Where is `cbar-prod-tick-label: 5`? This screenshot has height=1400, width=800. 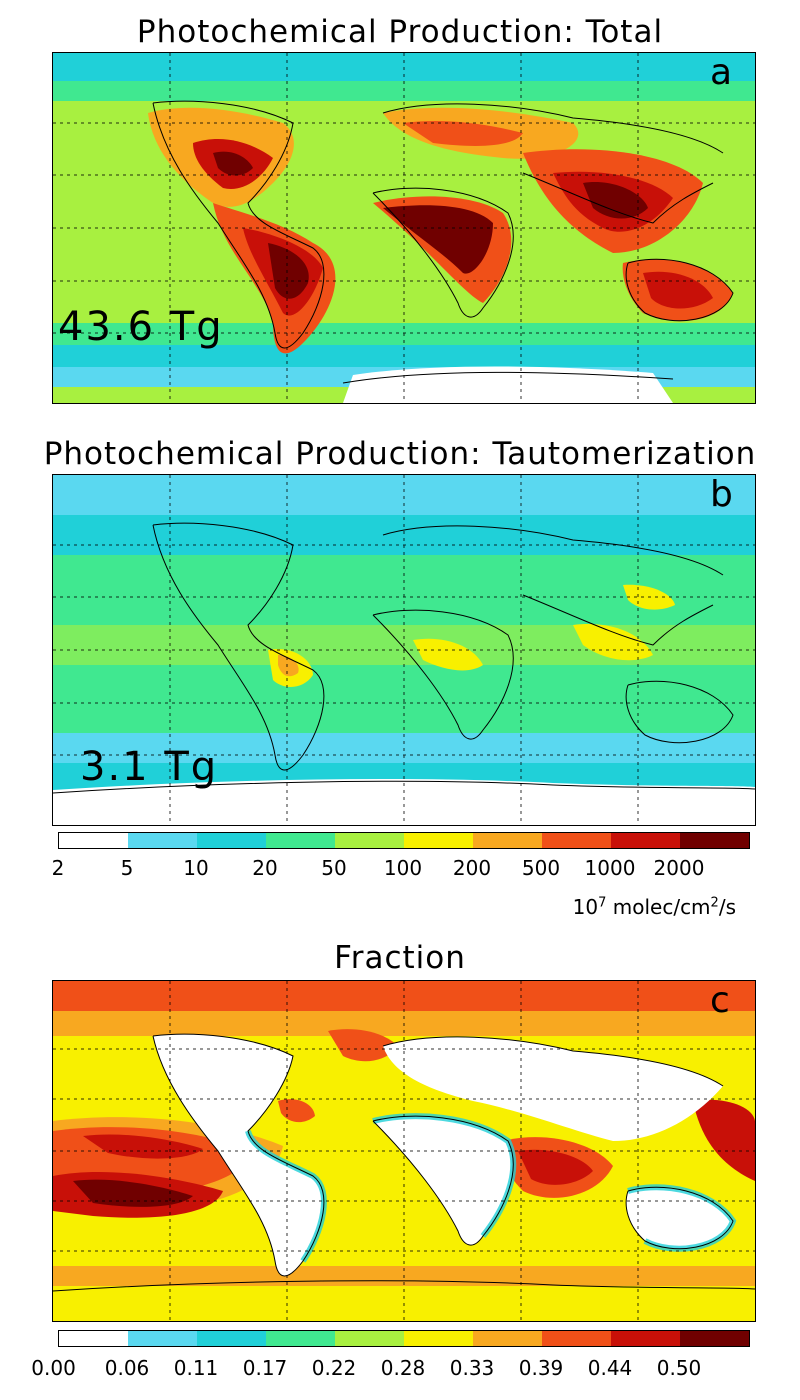 cbar-prod-tick-label: 5 is located at coordinates (127, 868).